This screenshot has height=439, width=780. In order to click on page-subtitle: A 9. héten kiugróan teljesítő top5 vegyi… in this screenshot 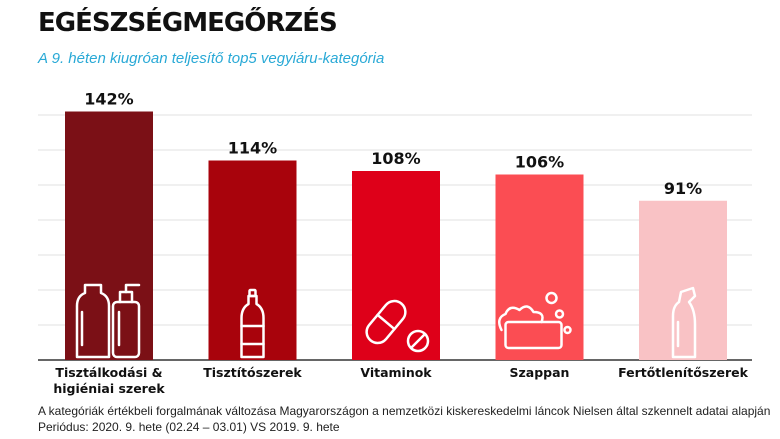, I will do `click(211, 58)`.